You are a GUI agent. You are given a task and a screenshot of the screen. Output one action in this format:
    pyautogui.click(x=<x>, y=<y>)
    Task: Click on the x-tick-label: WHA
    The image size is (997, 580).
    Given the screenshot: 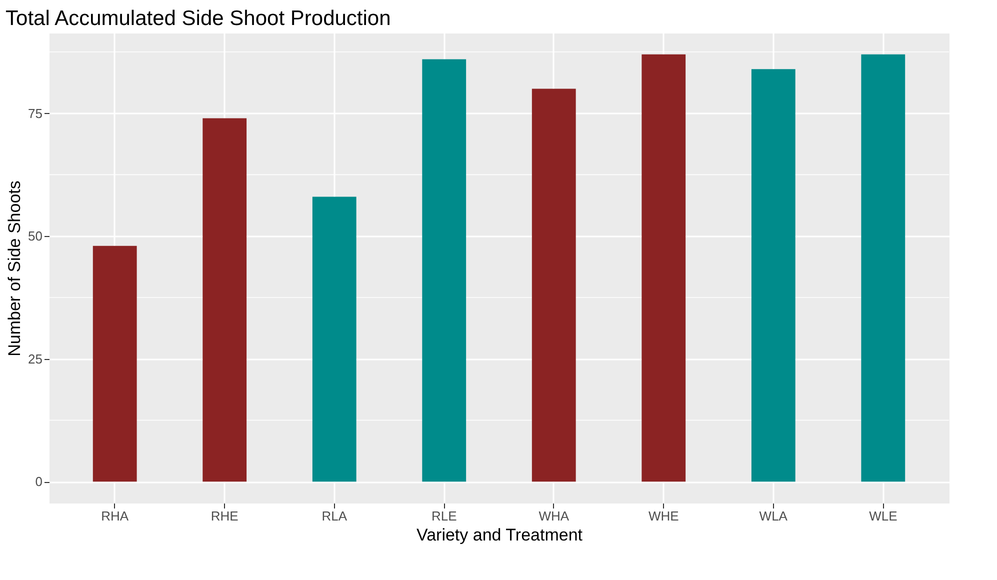 What is the action you would take?
    pyautogui.click(x=554, y=516)
    